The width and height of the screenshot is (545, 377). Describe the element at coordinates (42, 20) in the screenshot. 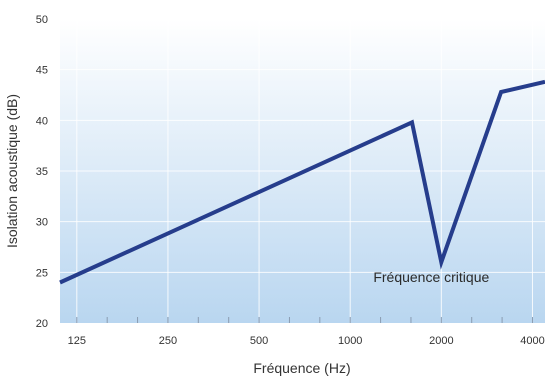

I see `y-tick-label-50: 50` at that location.